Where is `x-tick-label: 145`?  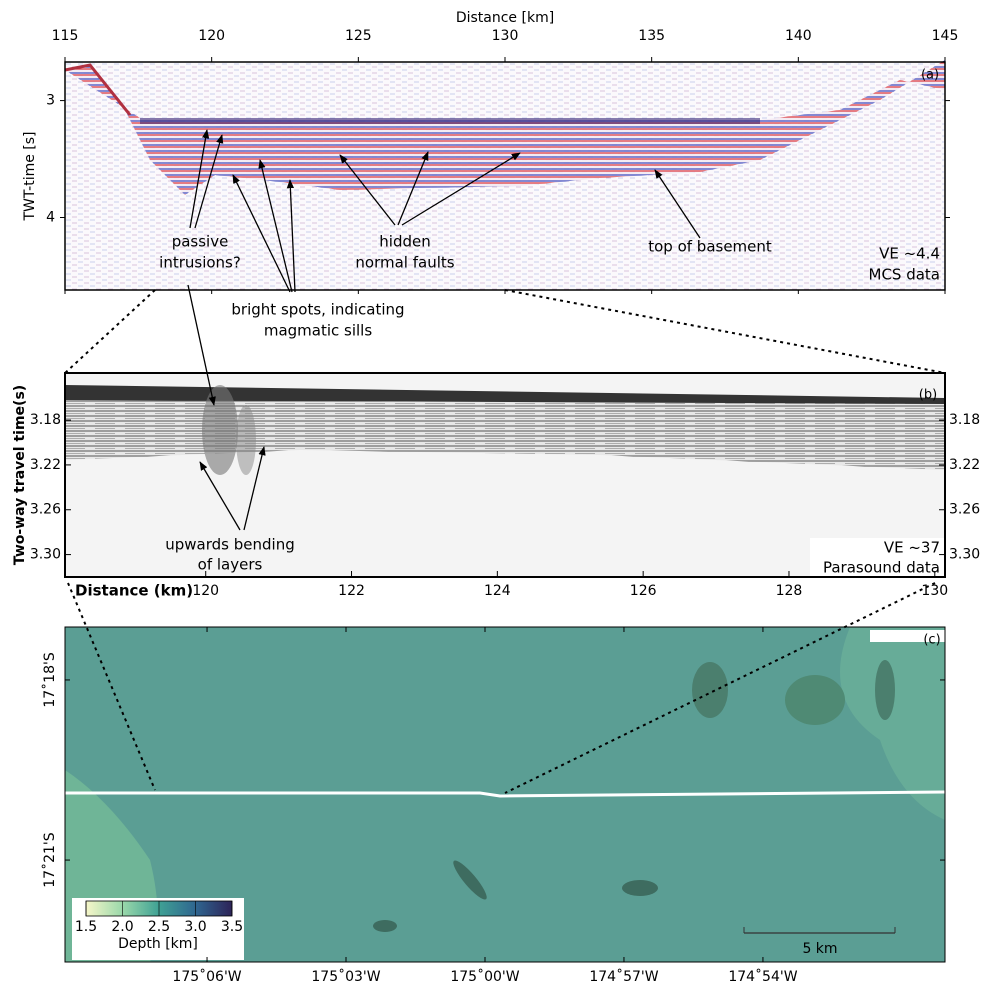 x-tick-label: 145 is located at coordinates (945, 36).